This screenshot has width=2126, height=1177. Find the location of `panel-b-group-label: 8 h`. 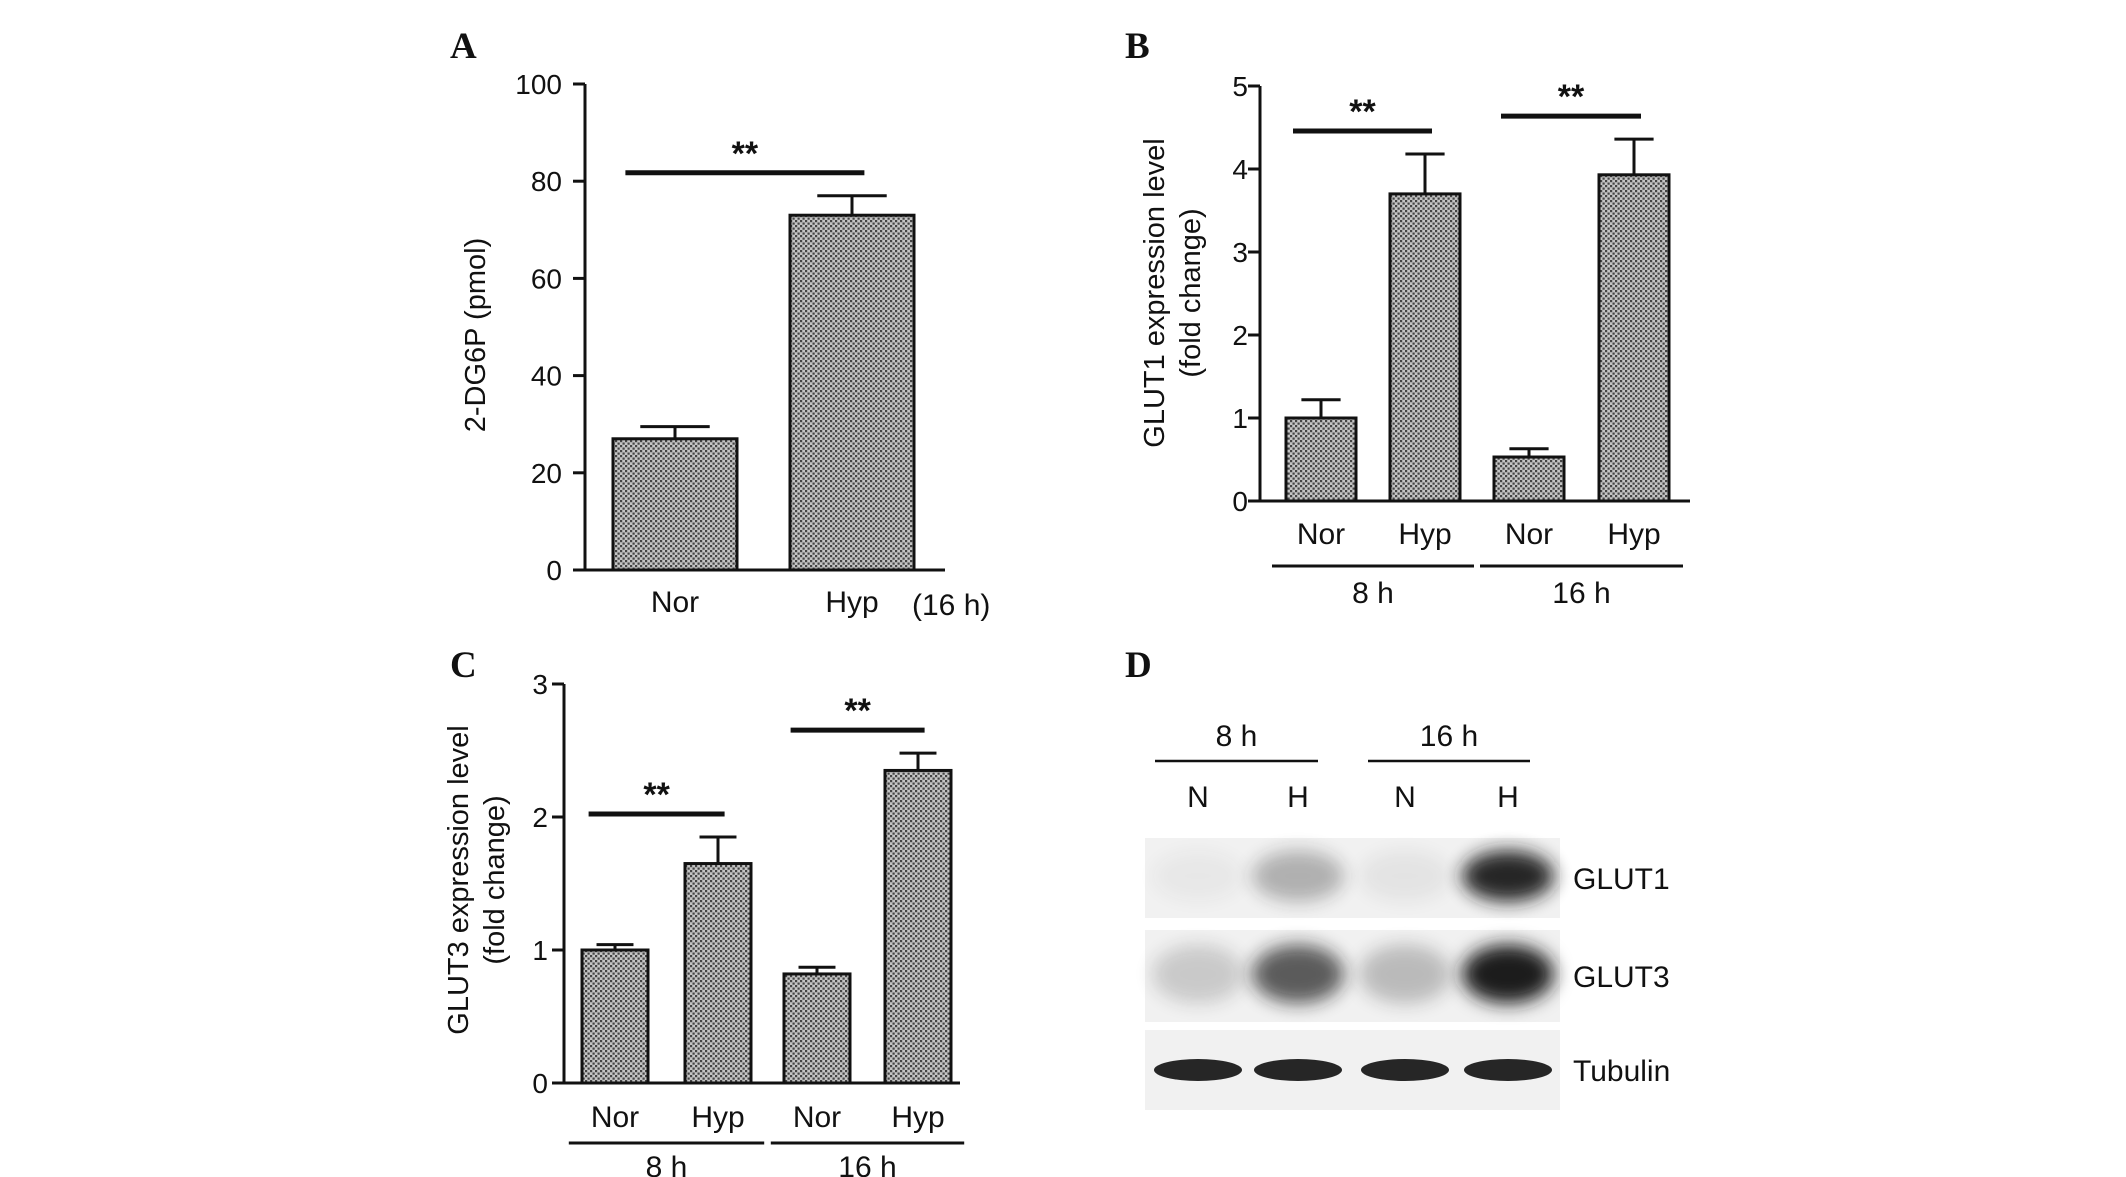

panel-b-group-label: 8 h is located at coordinates (1373, 593).